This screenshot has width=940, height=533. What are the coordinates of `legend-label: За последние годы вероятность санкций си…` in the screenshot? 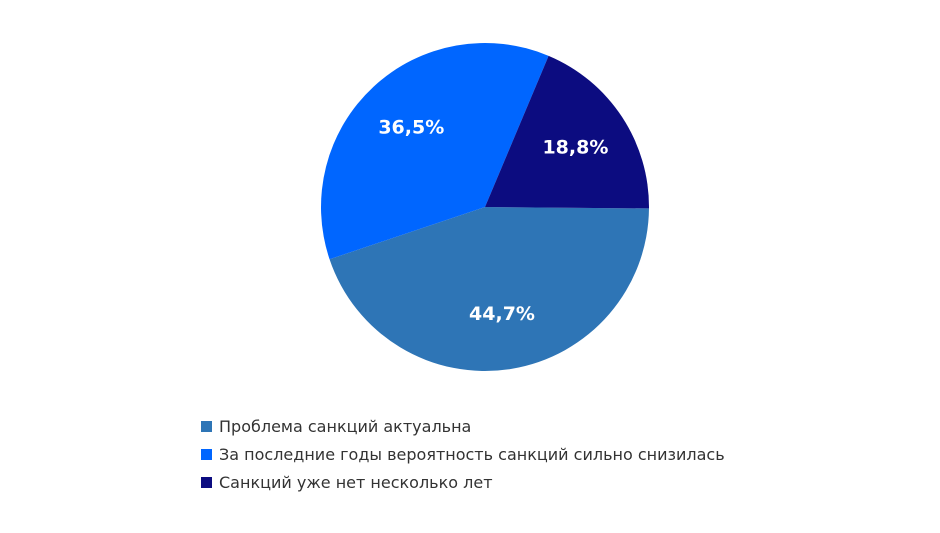 It's located at (472, 454).